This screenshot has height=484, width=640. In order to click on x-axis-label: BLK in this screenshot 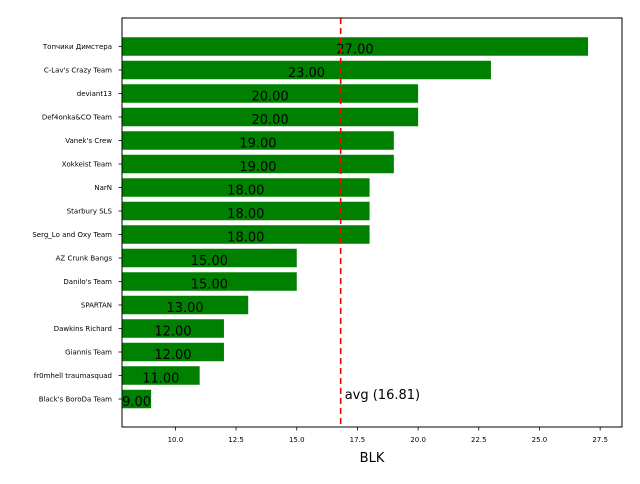, I will do `click(372, 458)`.